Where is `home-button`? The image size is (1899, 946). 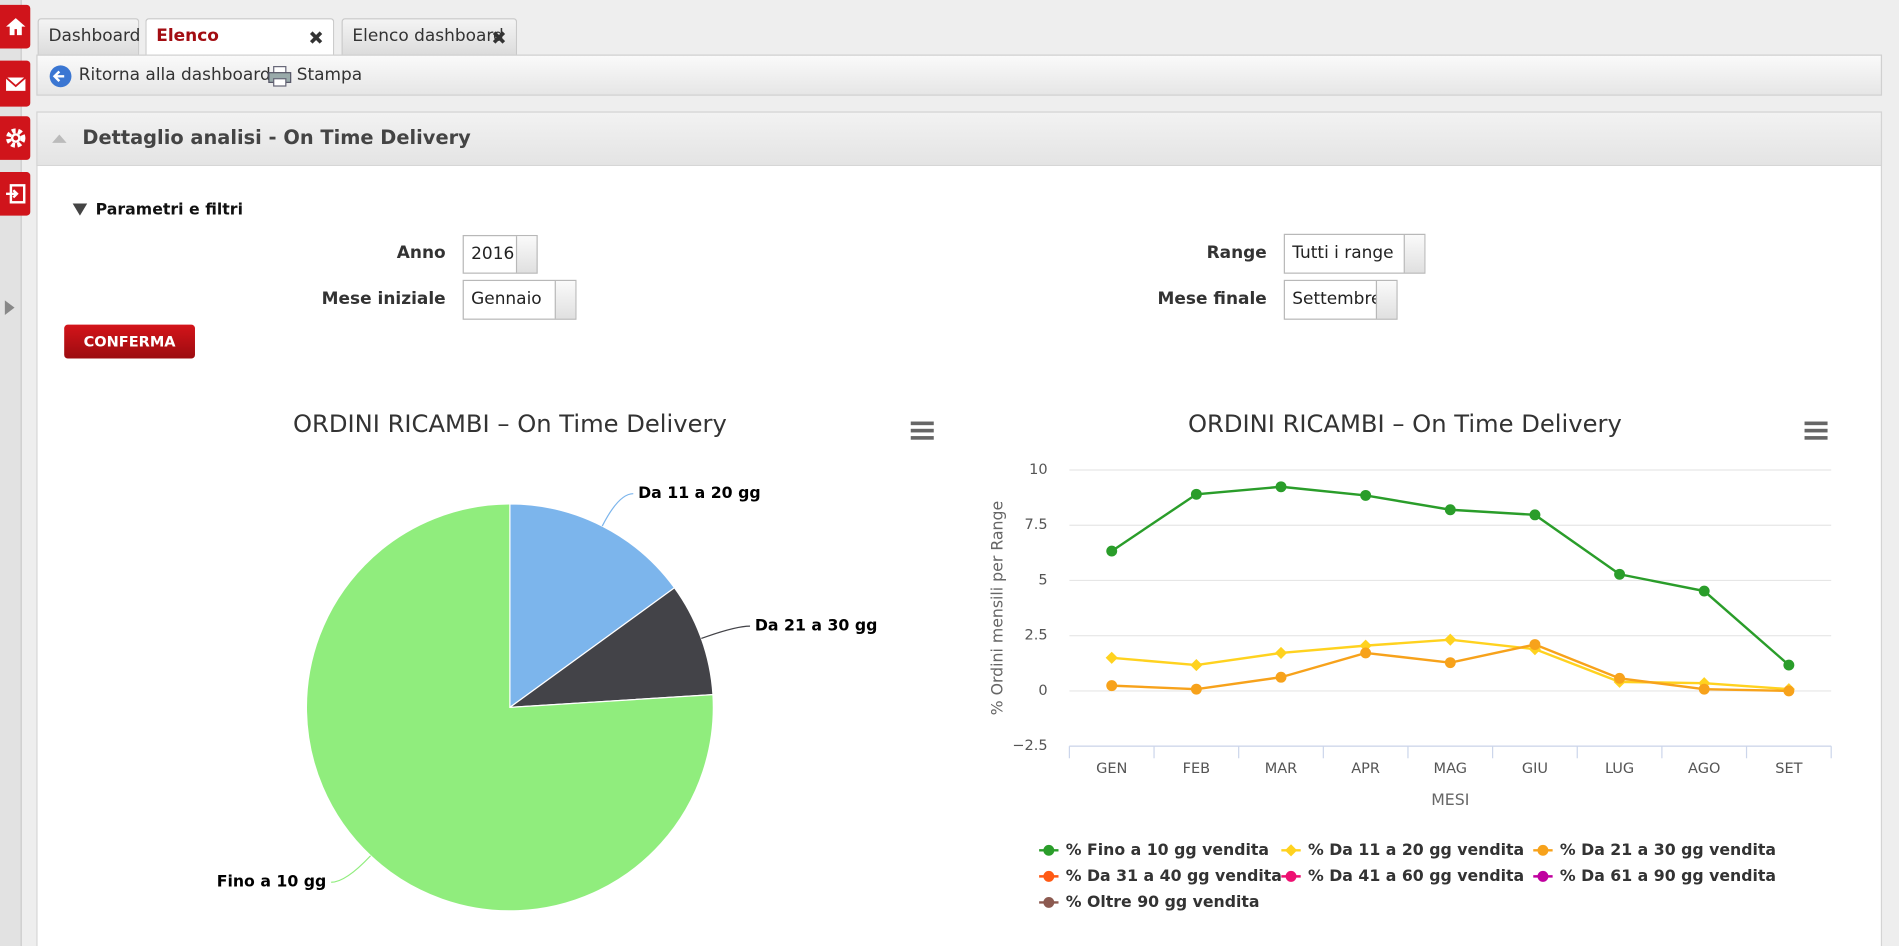
home-button is located at coordinates (15, 26).